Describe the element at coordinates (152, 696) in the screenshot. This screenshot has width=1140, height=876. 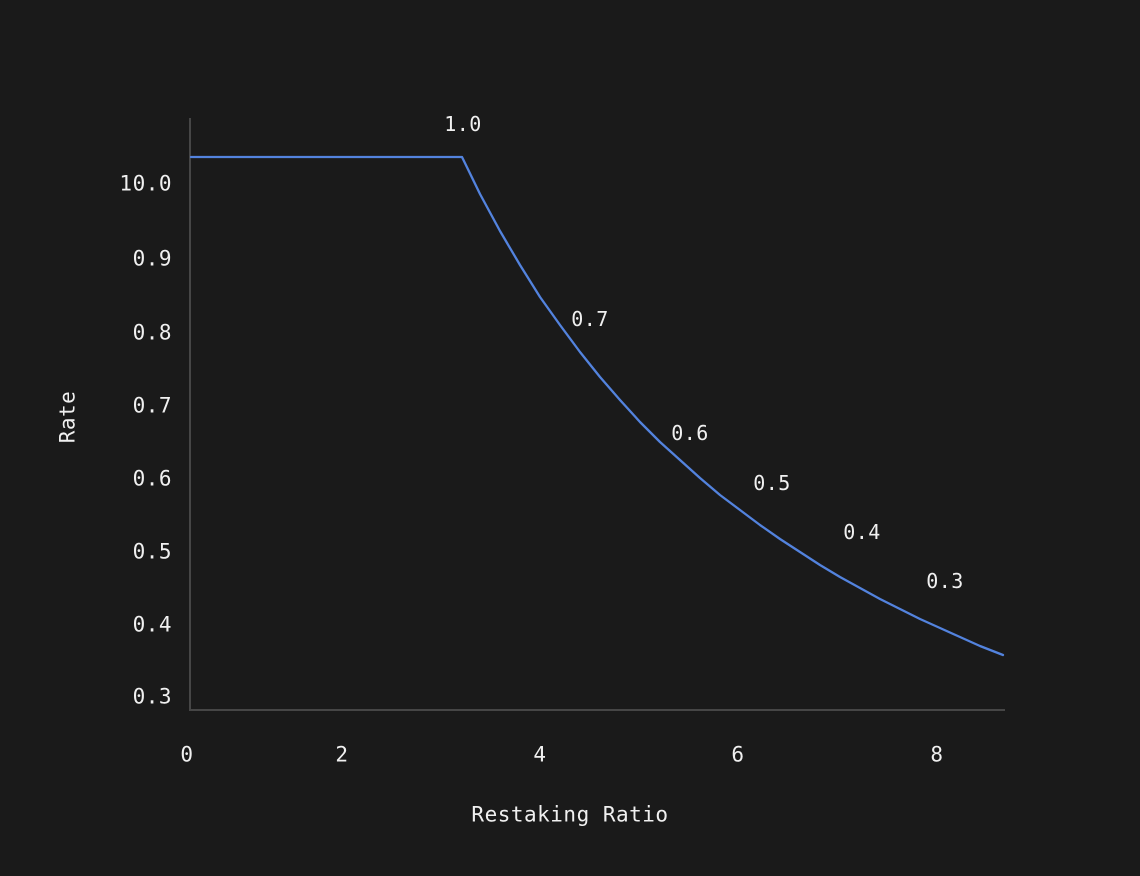
I see `y-tick-label: 0.3` at that location.